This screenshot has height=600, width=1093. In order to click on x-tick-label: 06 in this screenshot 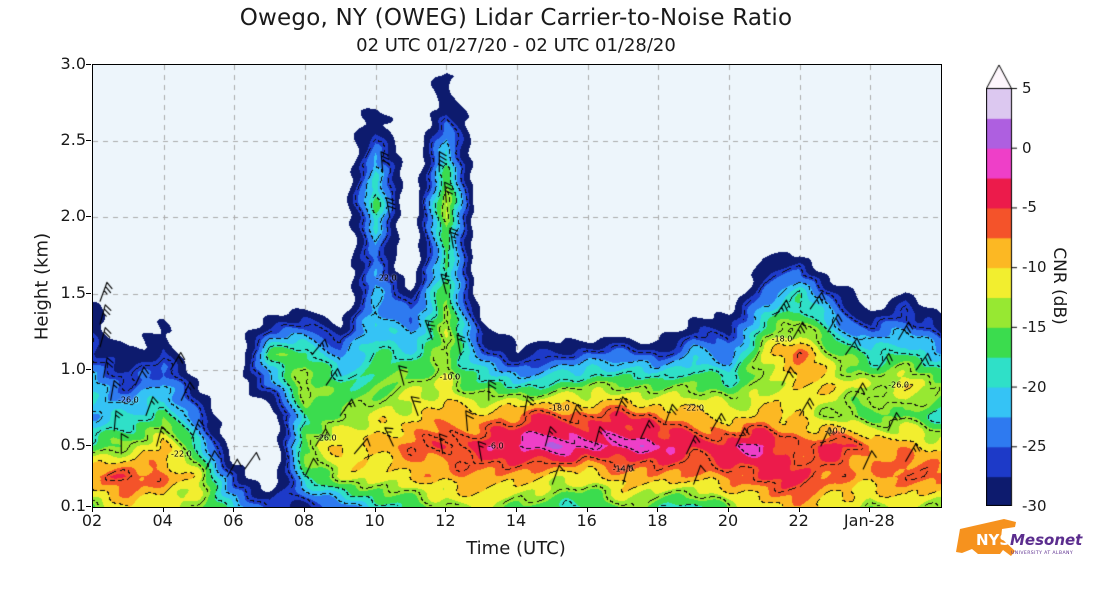, I will do `click(233, 520)`.